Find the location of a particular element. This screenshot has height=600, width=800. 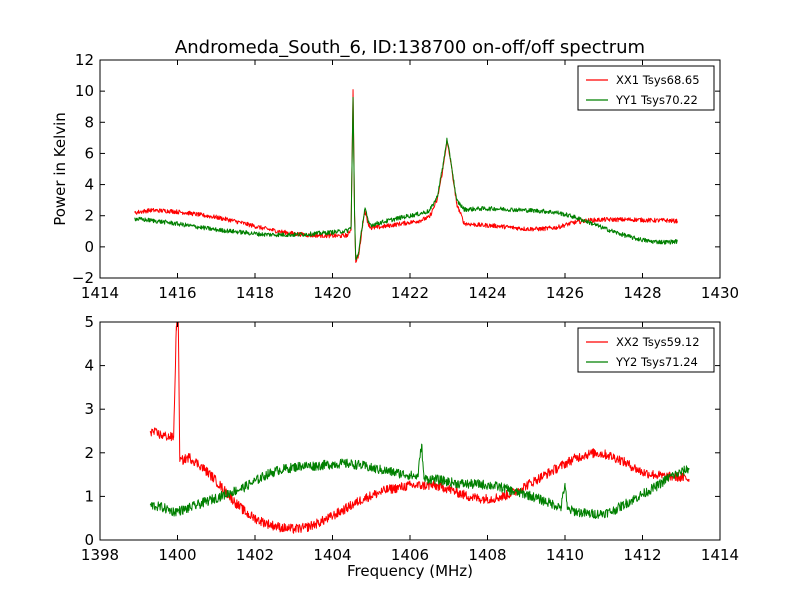

top-y-tick-label: 4 is located at coordinates (89, 185).